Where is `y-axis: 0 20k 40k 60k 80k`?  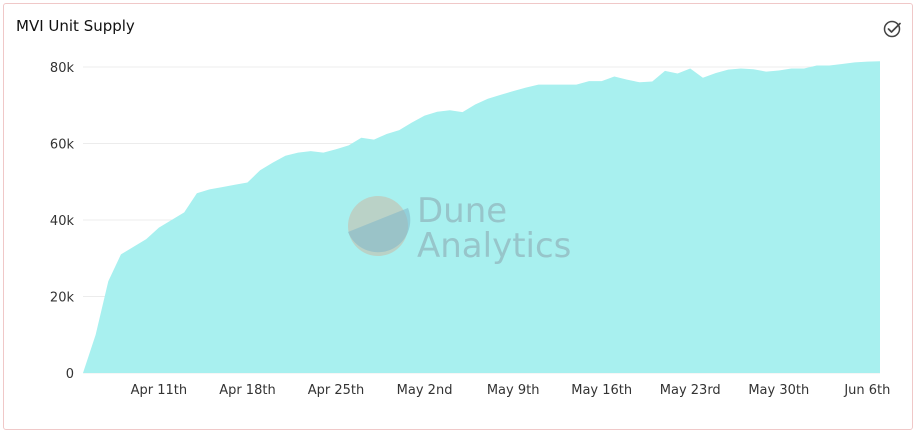 y-axis: 0 20k 40k 60k 80k is located at coordinates (62, 221).